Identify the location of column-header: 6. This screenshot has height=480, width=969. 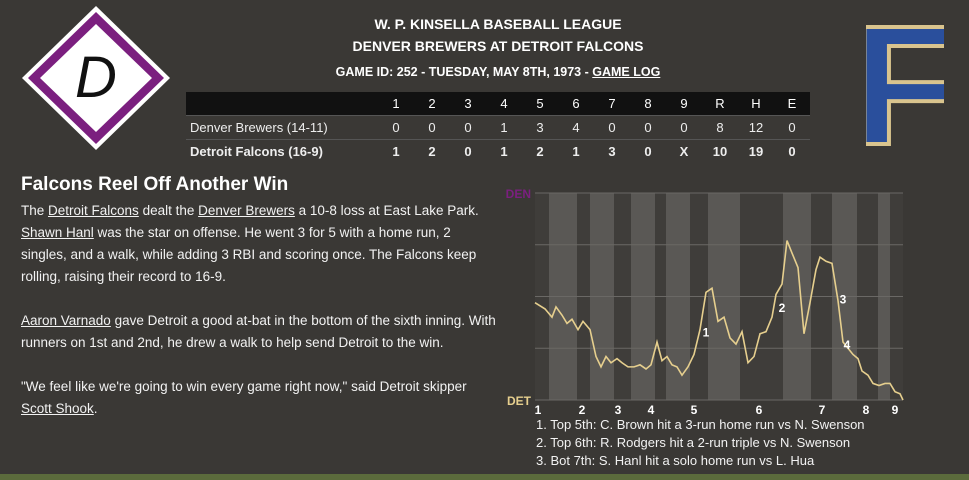
(576, 104).